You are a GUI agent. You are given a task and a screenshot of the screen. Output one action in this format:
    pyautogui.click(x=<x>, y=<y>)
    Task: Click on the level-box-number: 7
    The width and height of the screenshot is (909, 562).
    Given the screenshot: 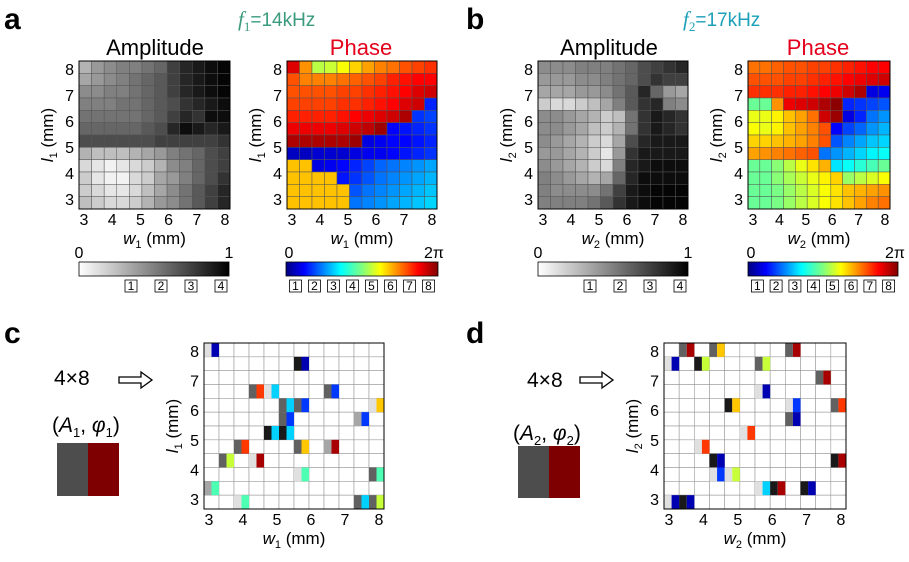 What is the action you would take?
    pyautogui.click(x=870, y=286)
    